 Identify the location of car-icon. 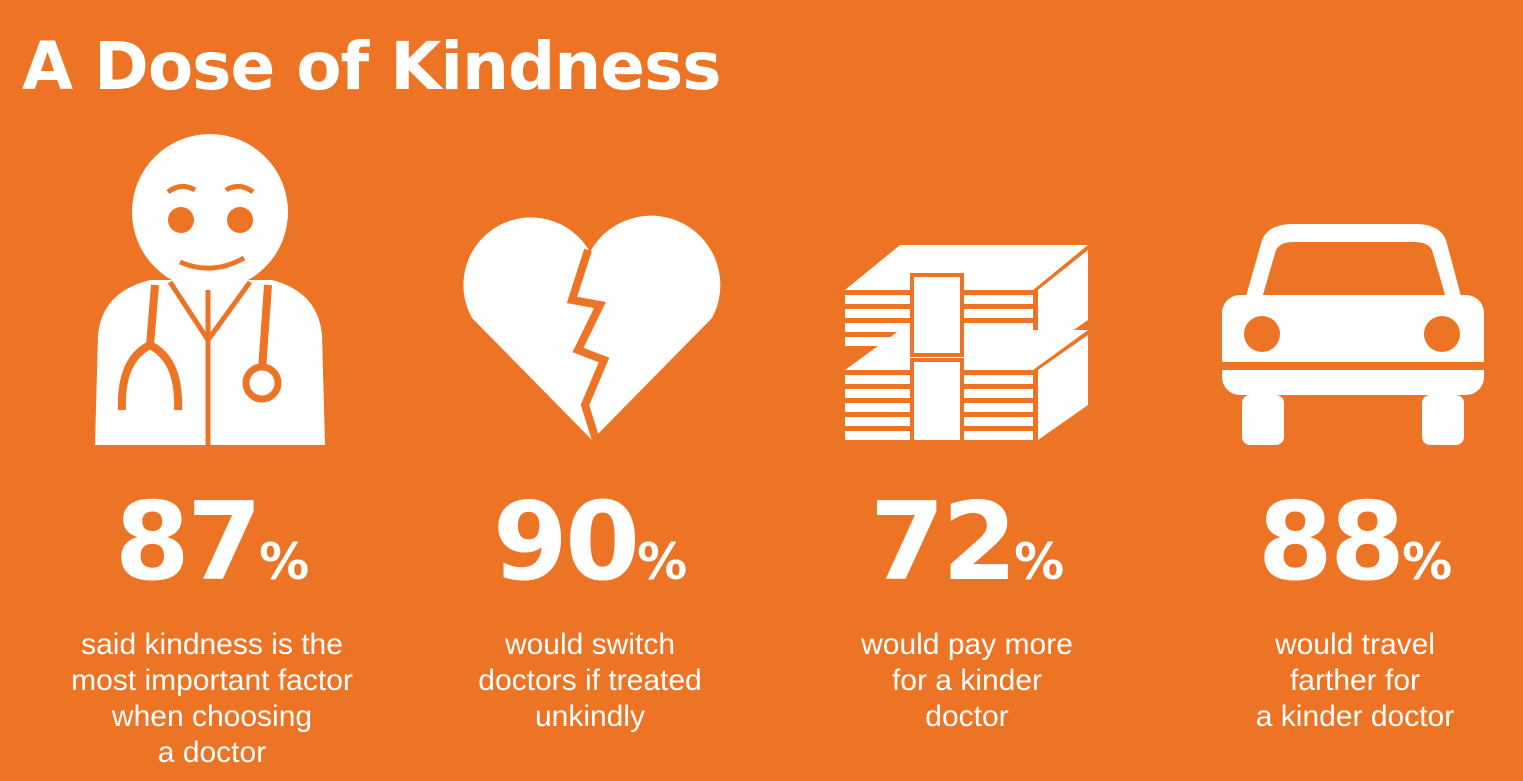
(1353, 334).